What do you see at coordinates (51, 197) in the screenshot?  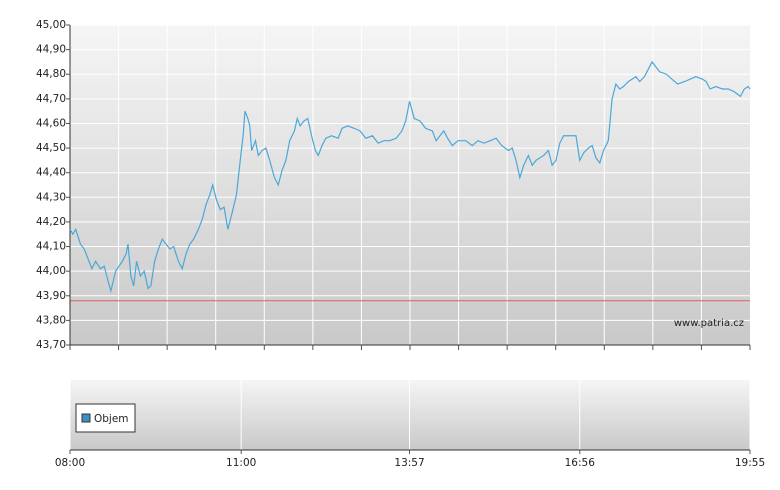 I see `y-tick-label: 44,30` at bounding box center [51, 197].